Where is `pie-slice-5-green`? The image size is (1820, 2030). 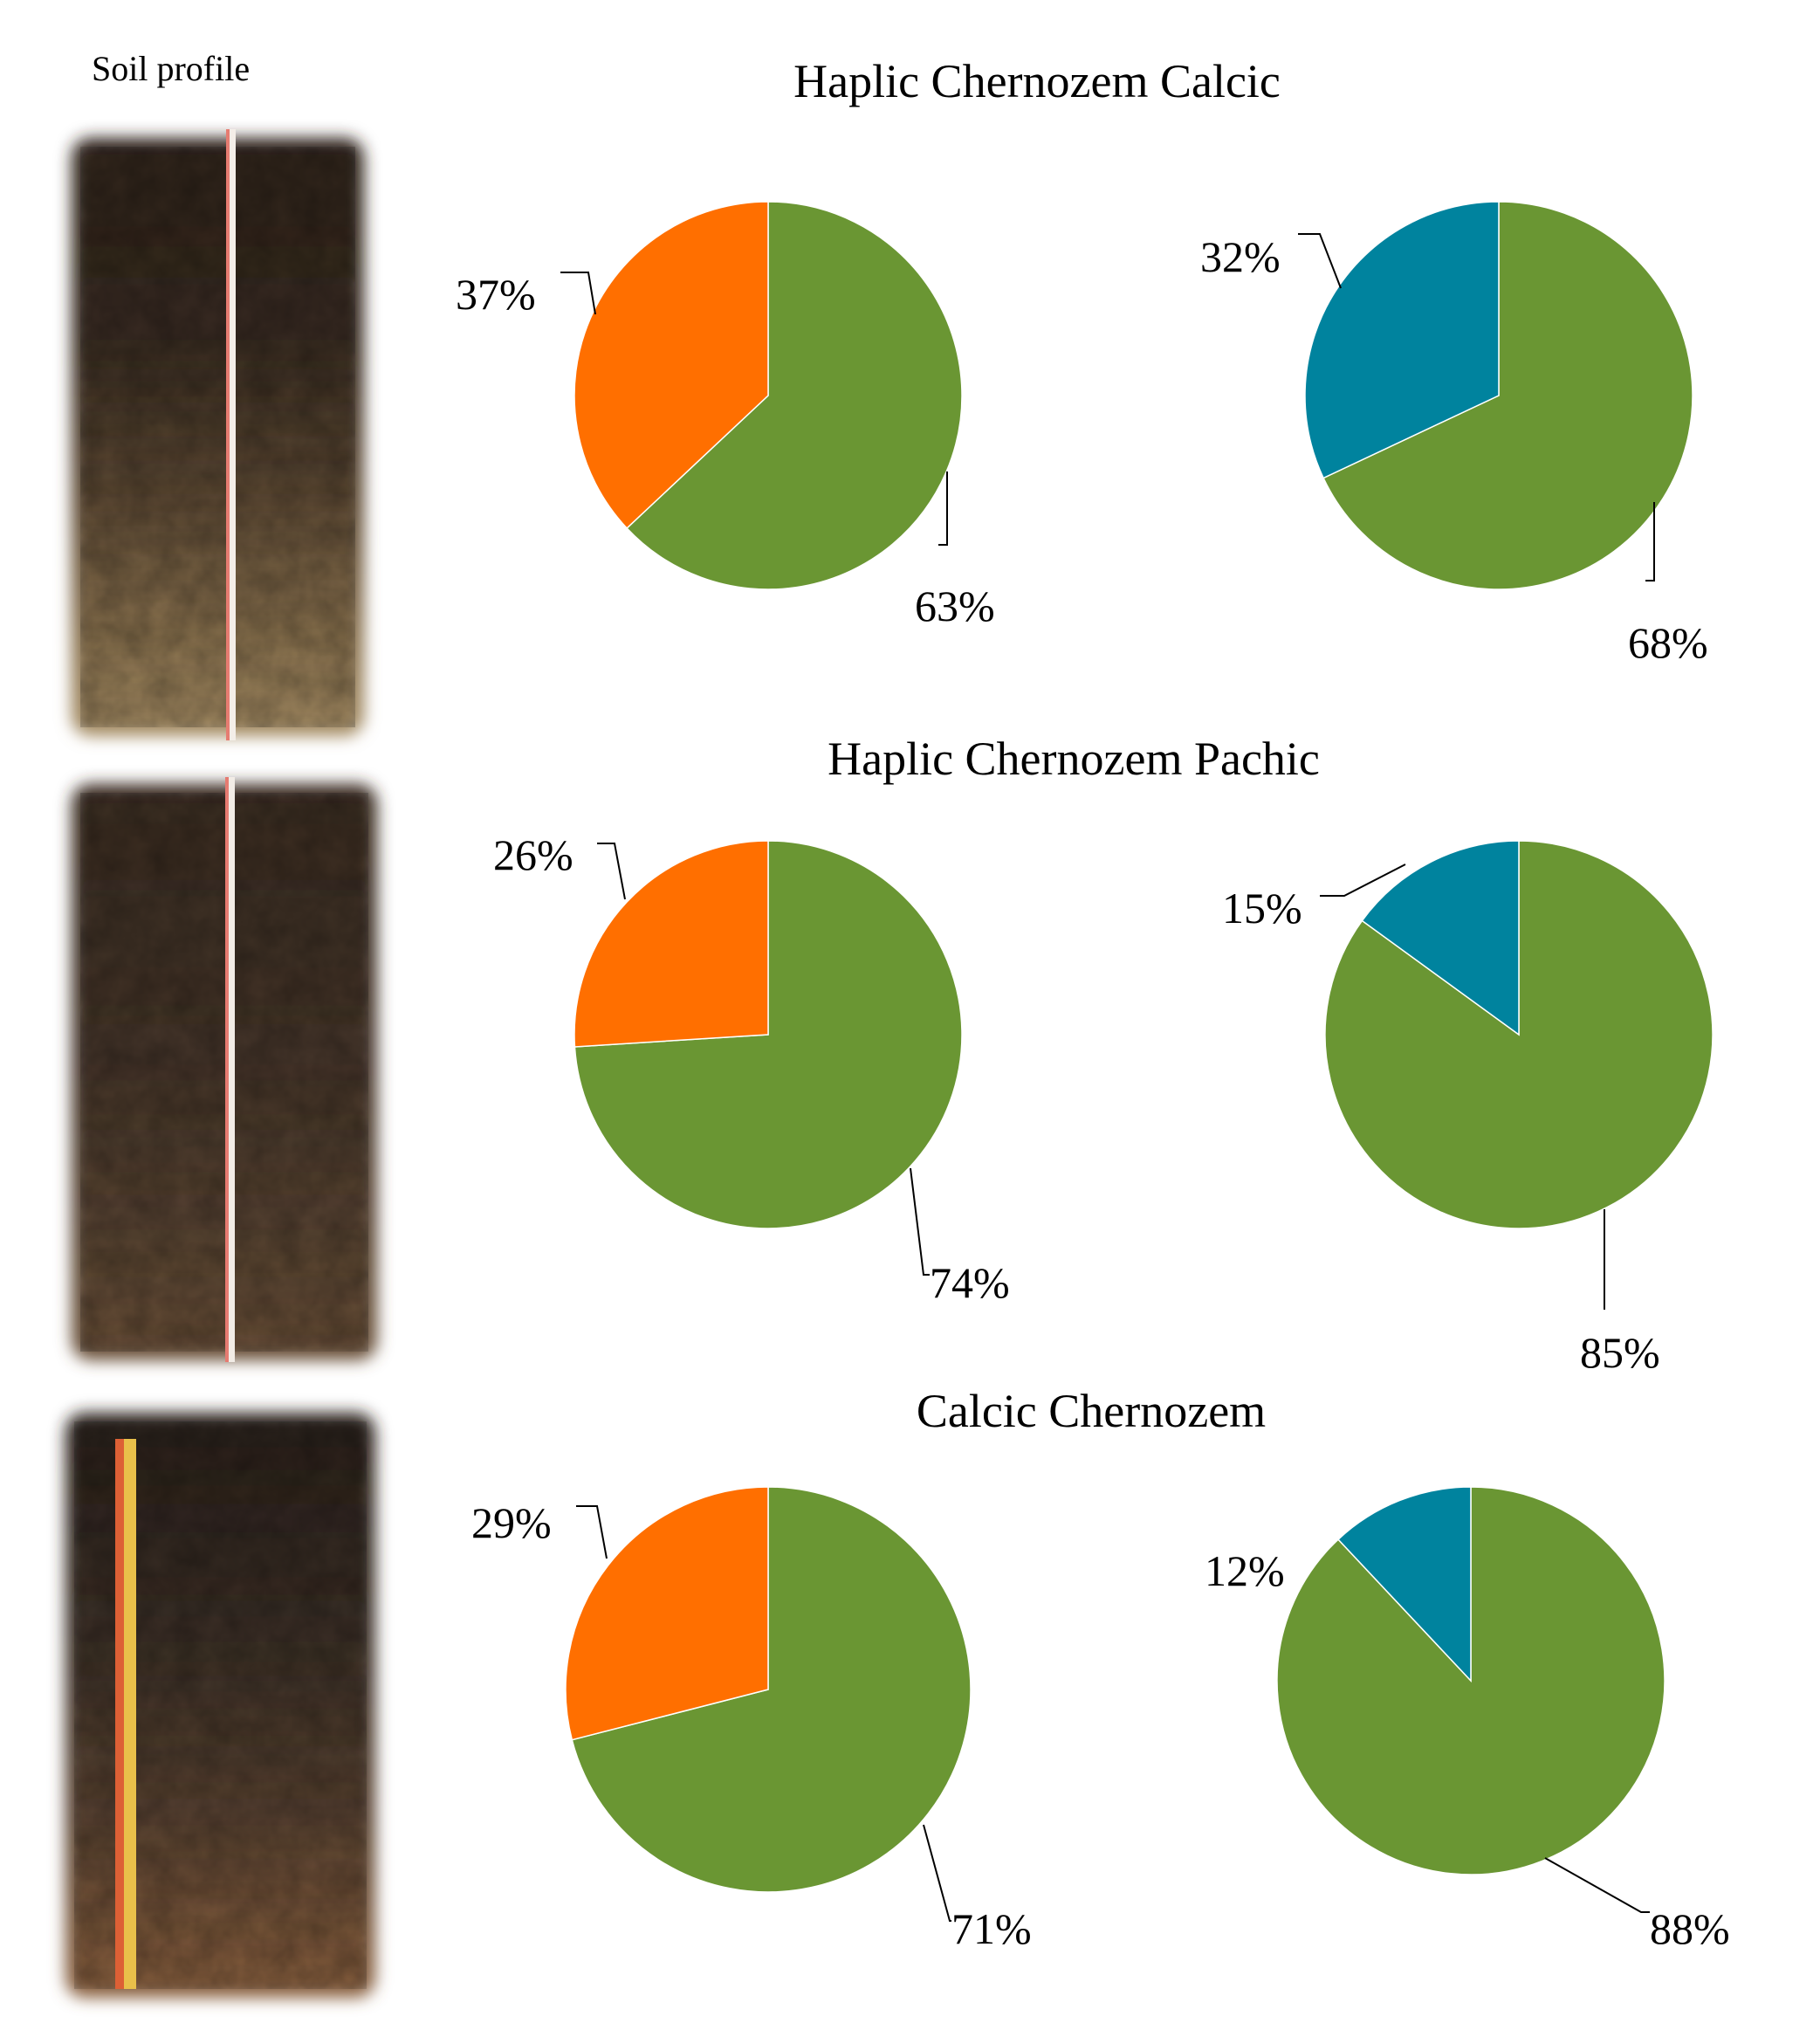
pie-slice-5-green is located at coordinates (771, 1690).